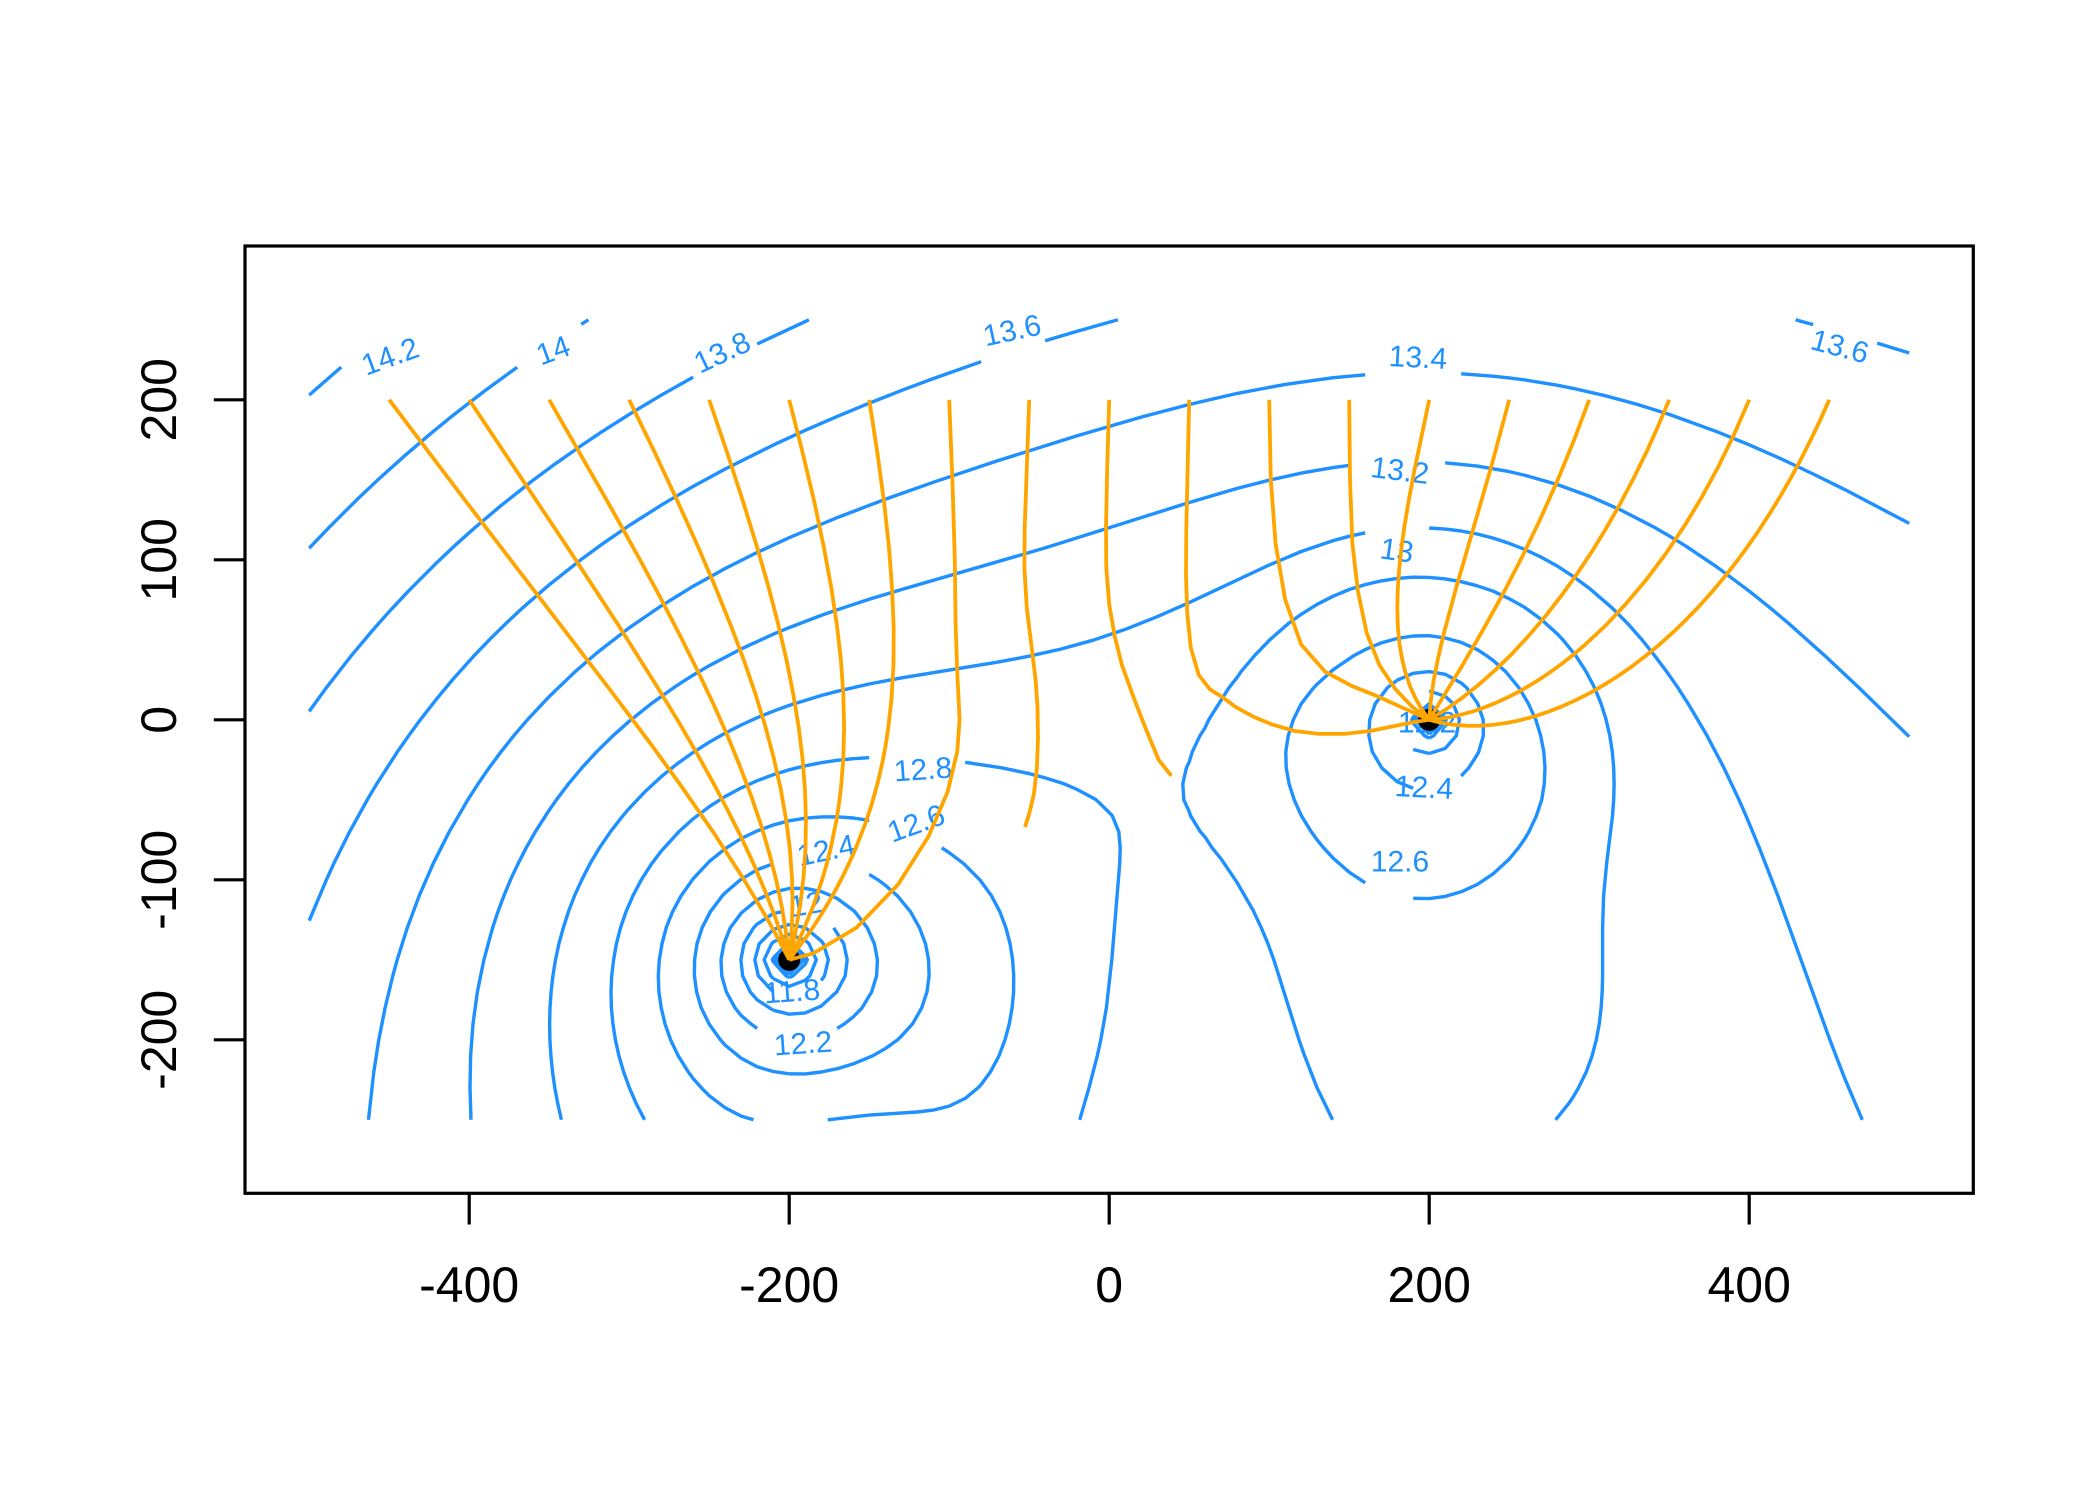 This screenshot has height=1500, width=2100. Describe the element at coordinates (159, 559) in the screenshot. I see `svg-text: 100` at that location.